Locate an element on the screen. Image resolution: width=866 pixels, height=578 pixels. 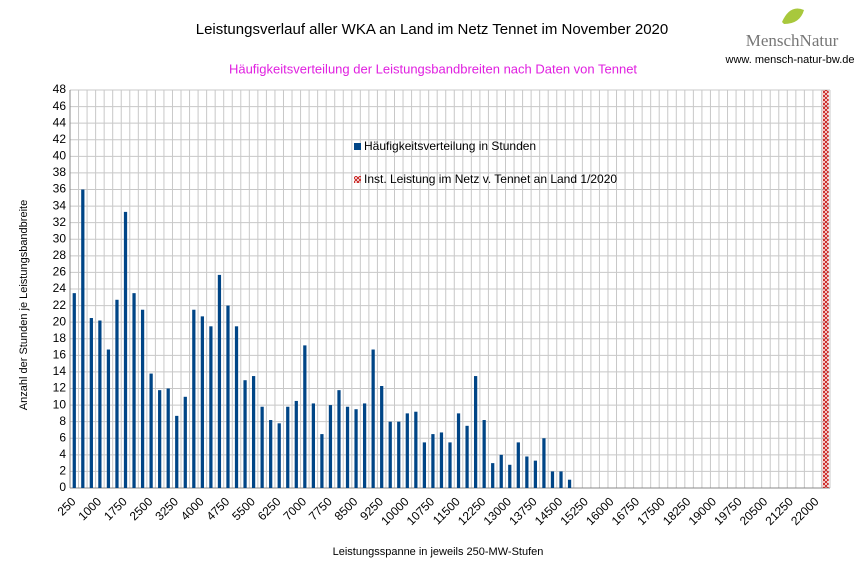
brand: MenschNatur is located at coordinates (792, 40).